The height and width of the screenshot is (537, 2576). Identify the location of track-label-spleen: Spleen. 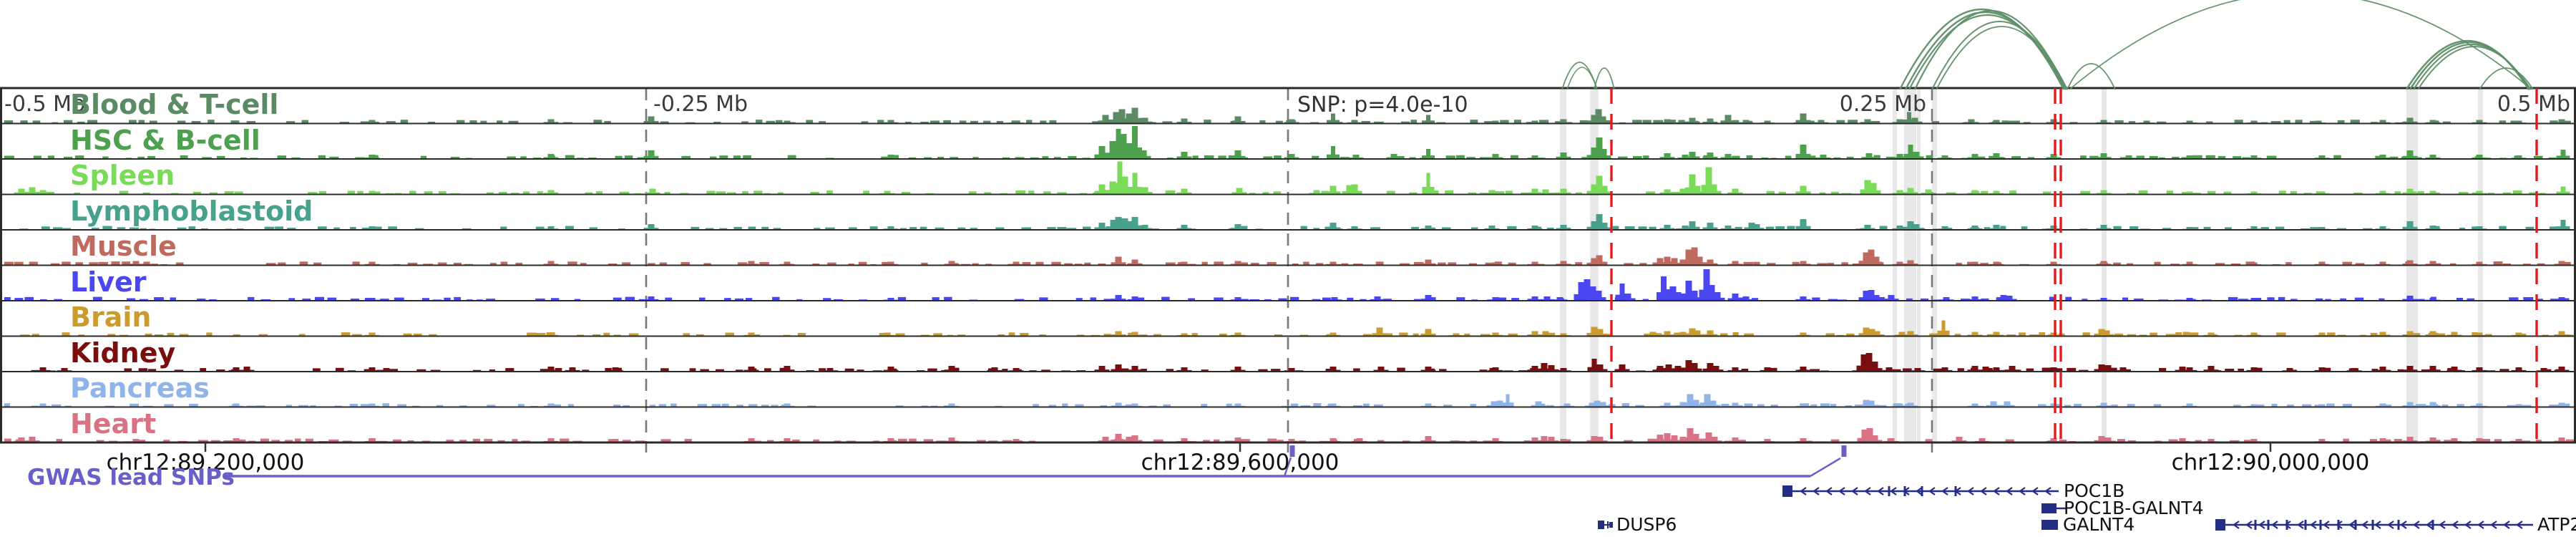
(122, 175).